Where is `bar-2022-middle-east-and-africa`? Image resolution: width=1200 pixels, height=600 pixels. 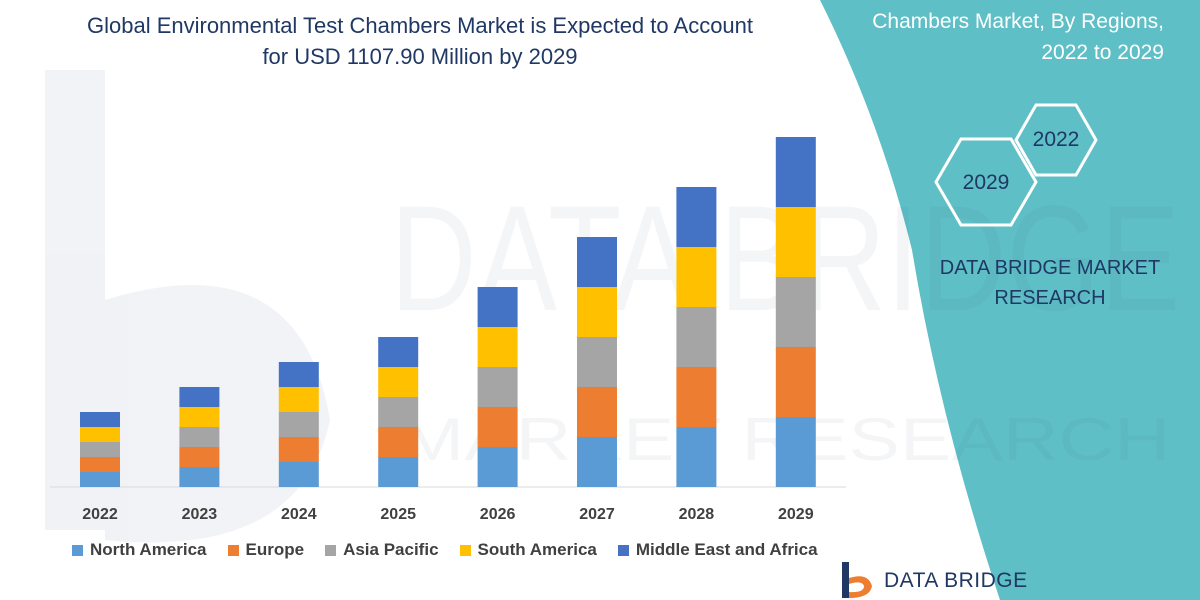 bar-2022-middle-east-and-africa is located at coordinates (100, 419).